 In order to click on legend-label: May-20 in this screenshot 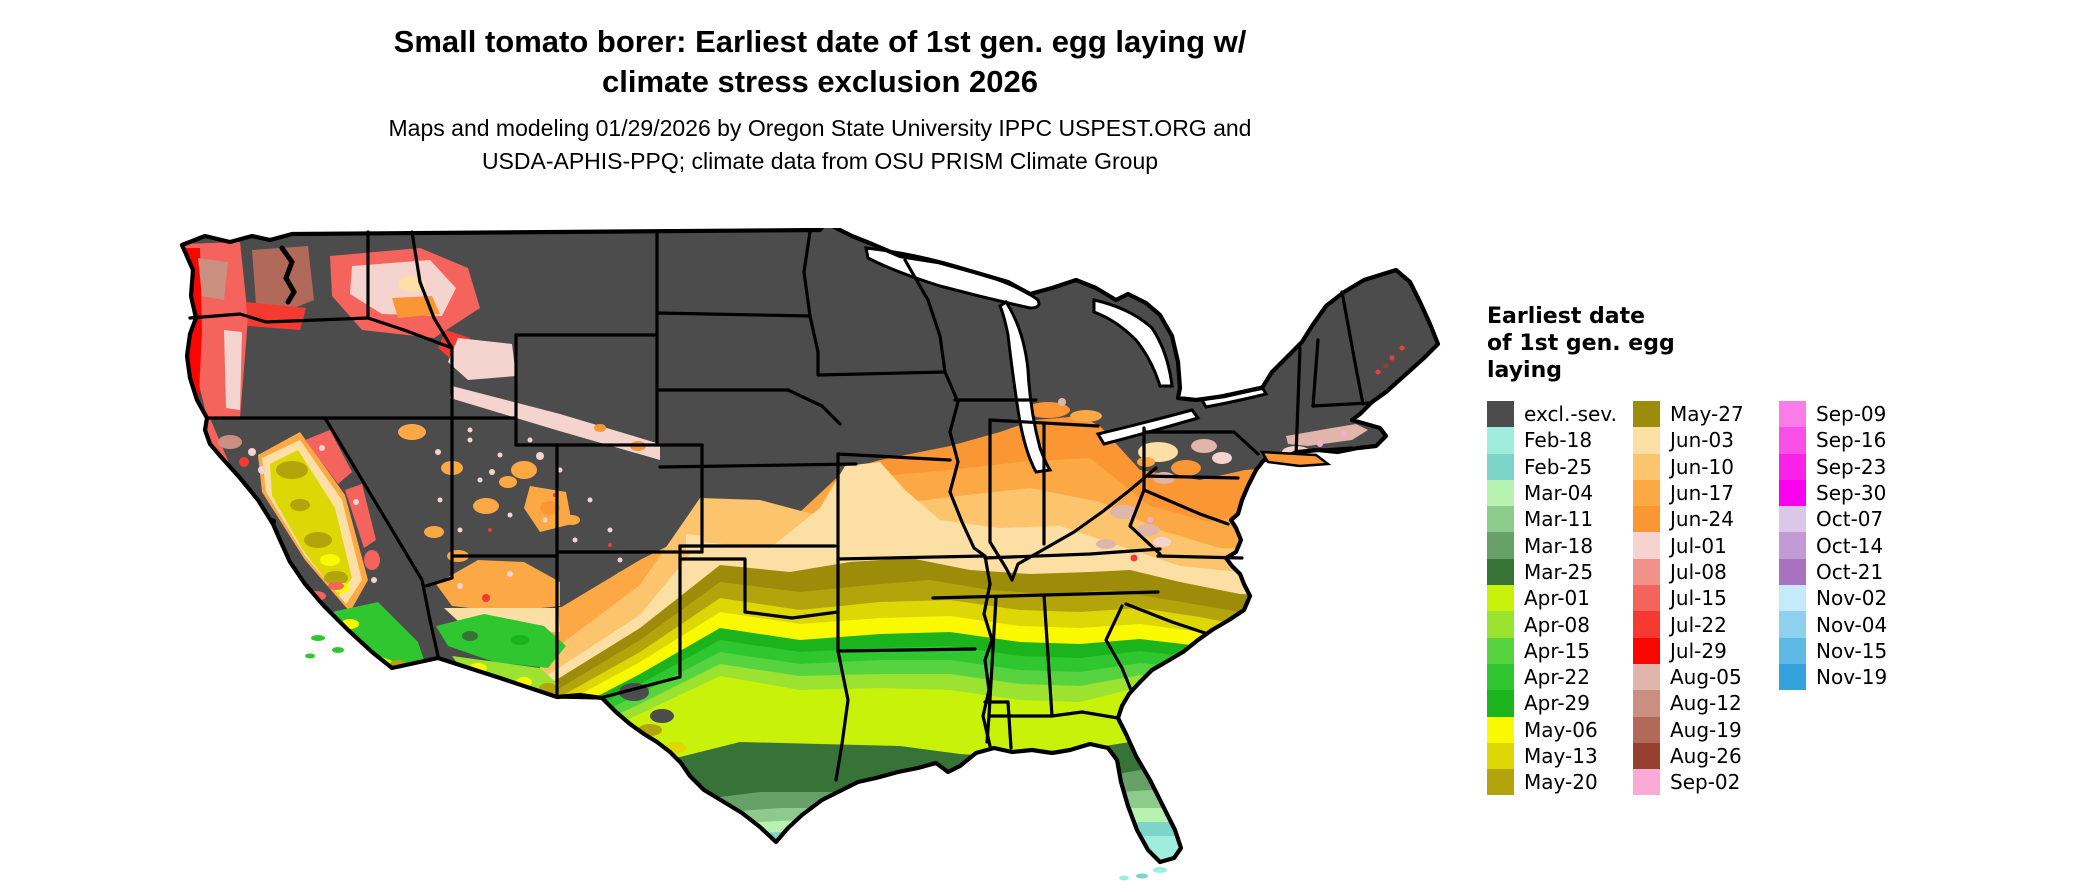, I will do `click(1561, 782)`.